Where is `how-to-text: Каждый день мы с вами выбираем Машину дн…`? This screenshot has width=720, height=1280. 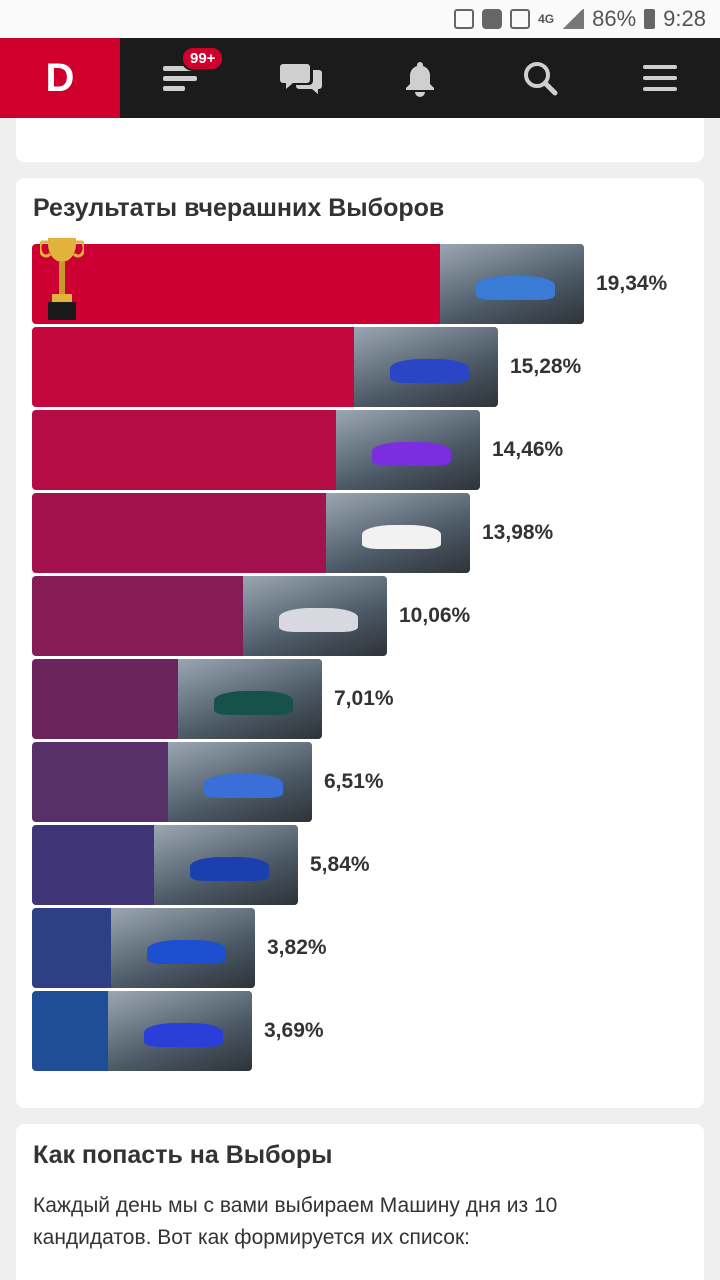
how-to-text: Каждый день мы с вами выбираем Машину дн… is located at coordinates (295, 1221).